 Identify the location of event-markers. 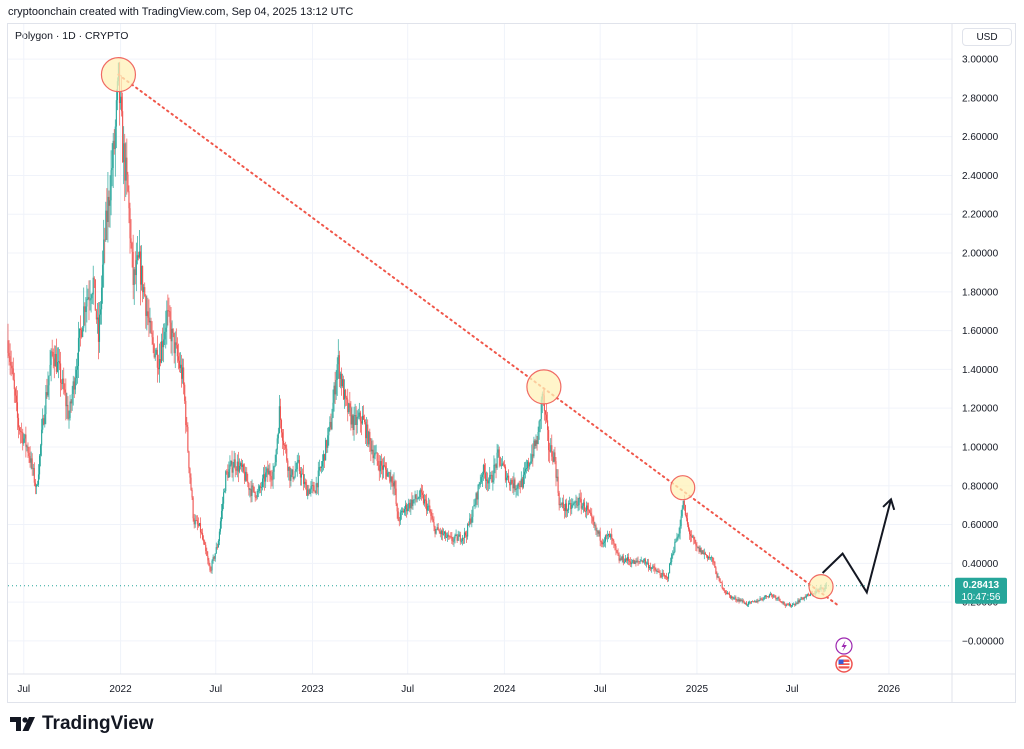
(844, 655).